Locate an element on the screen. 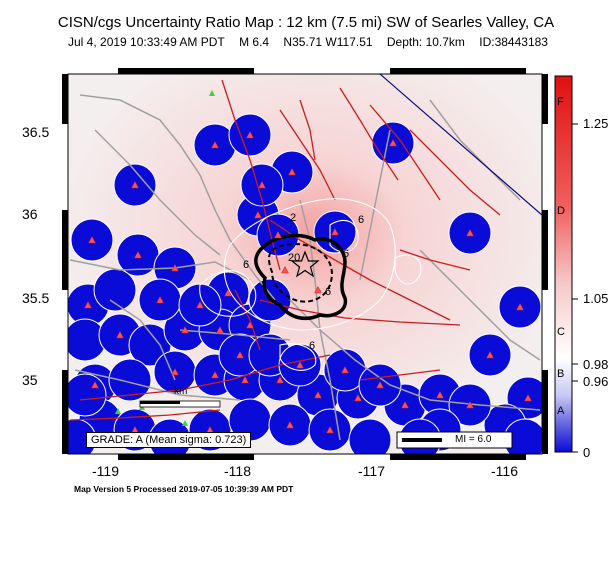  lon-label-116: -116 is located at coordinates (504, 471).